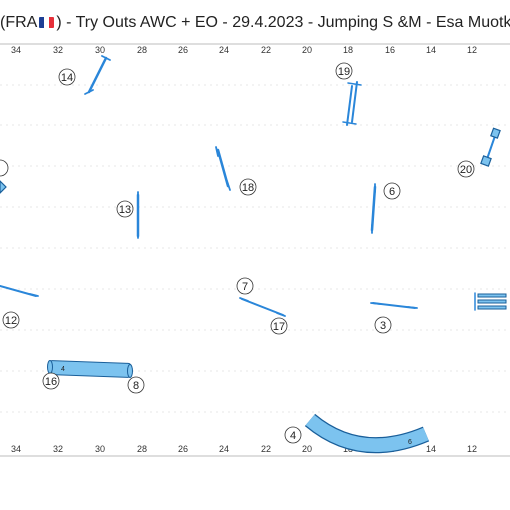  I want to click on obstacle-number: 8, so click(136, 386).